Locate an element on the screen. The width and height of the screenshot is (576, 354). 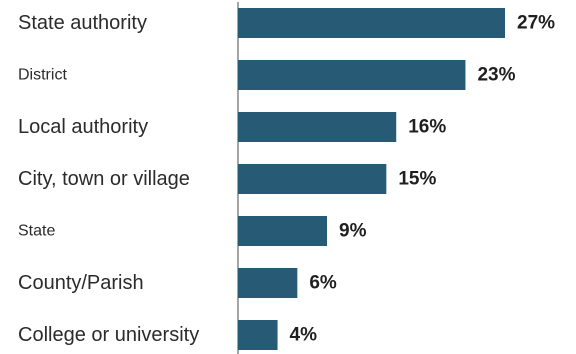
value-label: 27% is located at coordinates (536, 23).